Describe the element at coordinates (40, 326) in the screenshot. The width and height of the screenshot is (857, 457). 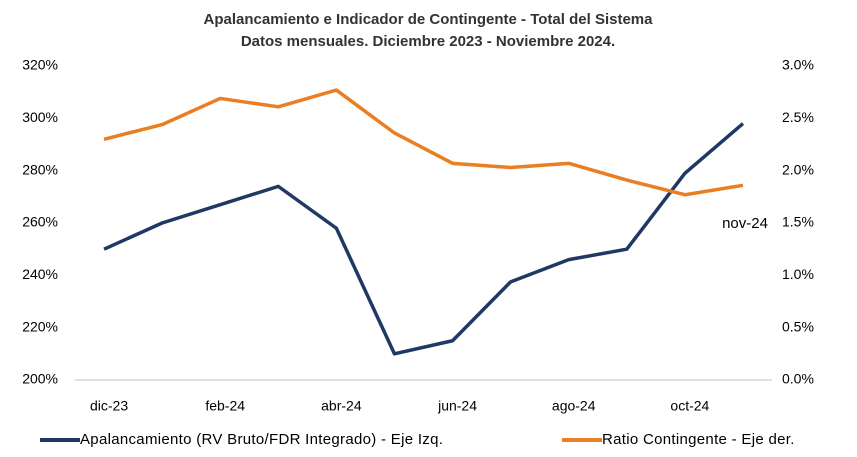
I see `y-tick-label: 220%` at that location.